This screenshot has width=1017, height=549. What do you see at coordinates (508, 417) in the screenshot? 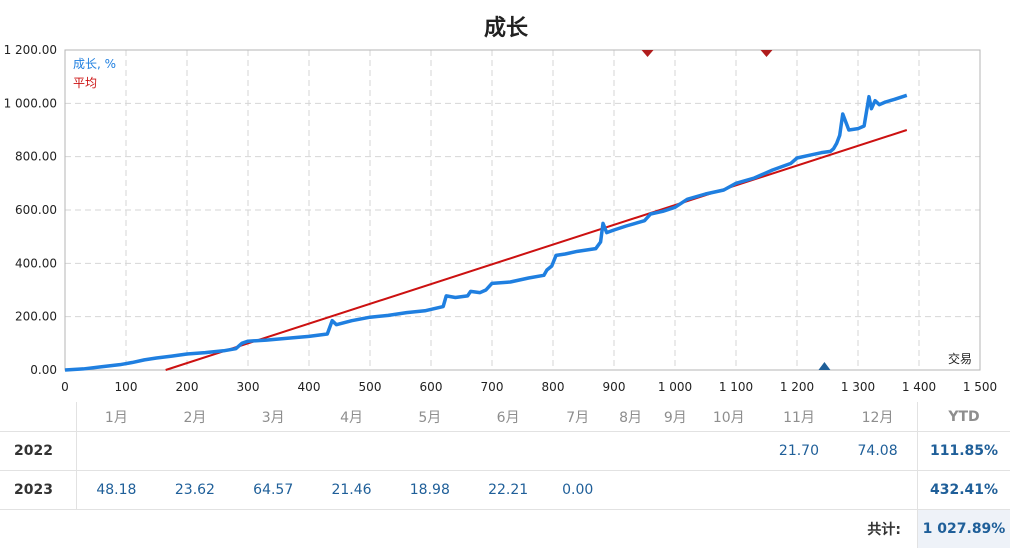
I see `month-header: 6月` at bounding box center [508, 417].